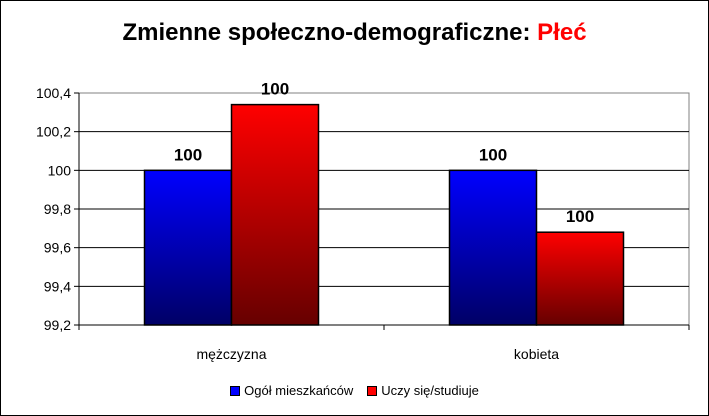  I want to click on y-tick-label: 99,2, so click(57, 325).